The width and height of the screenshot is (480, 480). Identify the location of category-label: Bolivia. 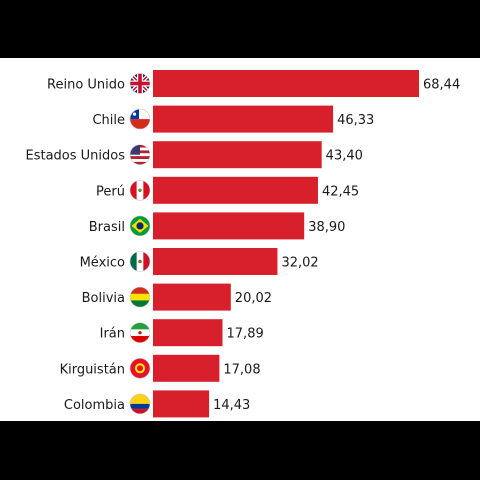
(103, 298).